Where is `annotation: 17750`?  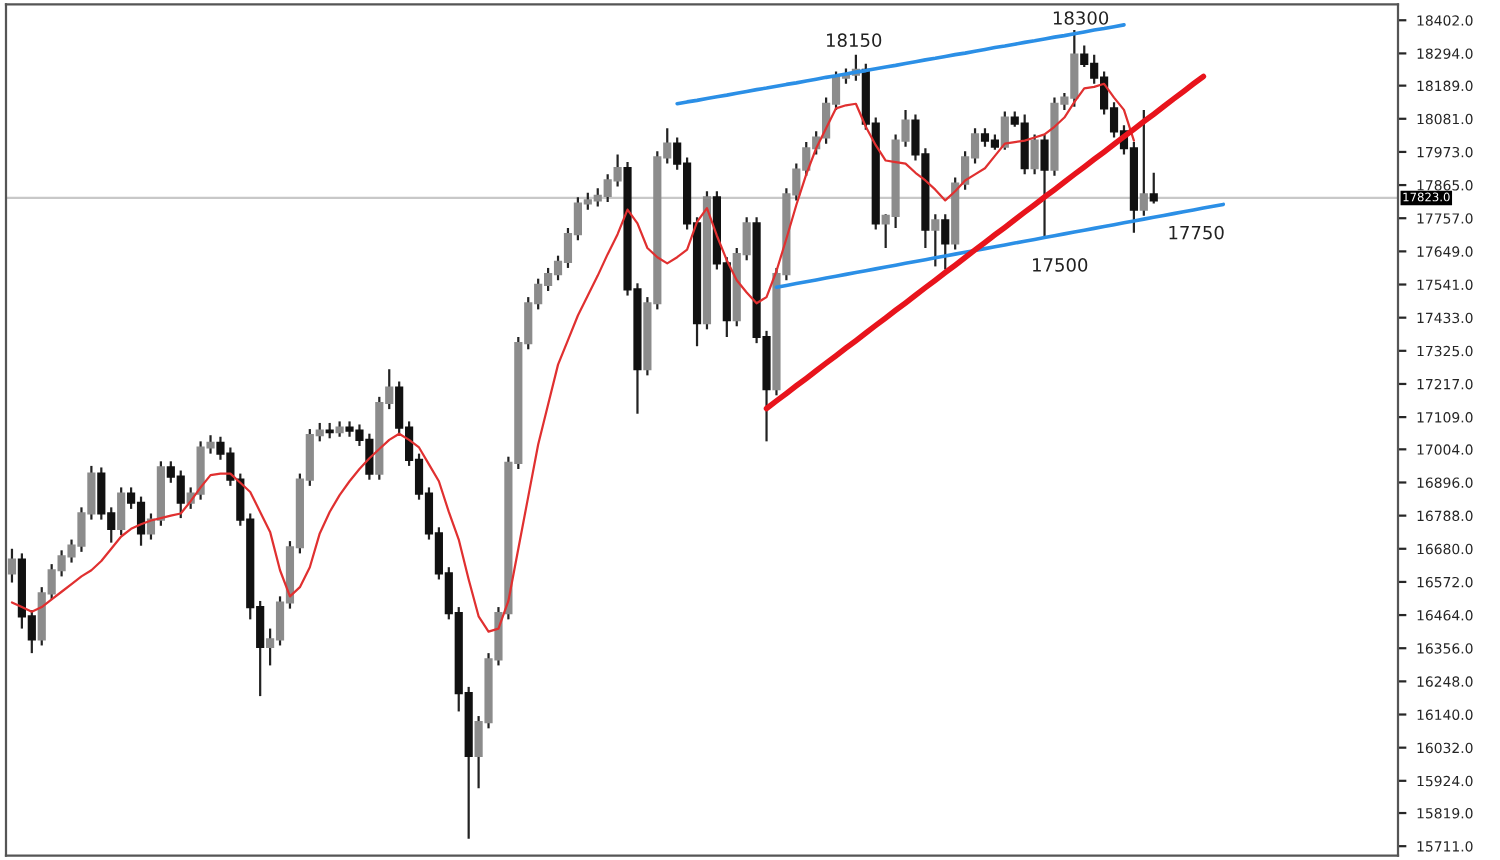 annotation: 17750 is located at coordinates (1196, 232).